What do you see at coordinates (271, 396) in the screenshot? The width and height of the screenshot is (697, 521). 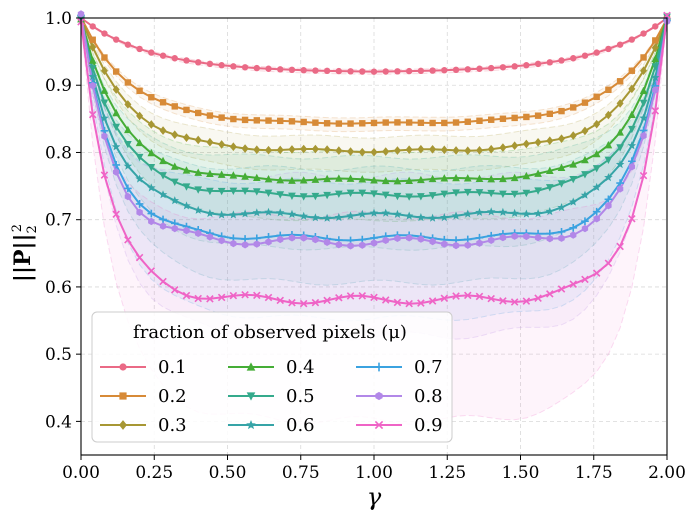 I see `legend-entries: 0.1 0.2 0.3 0.4 0.5 0.6 0.7 0.8 0.9` at bounding box center [271, 396].